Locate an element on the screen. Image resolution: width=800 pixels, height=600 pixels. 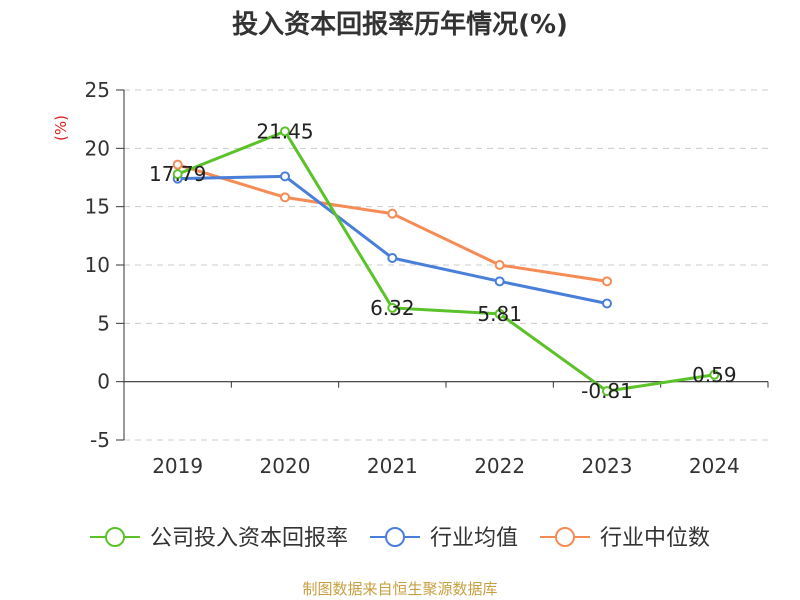
chart-title: 投入资本回报率历年情况(%) is located at coordinates (400, 24).